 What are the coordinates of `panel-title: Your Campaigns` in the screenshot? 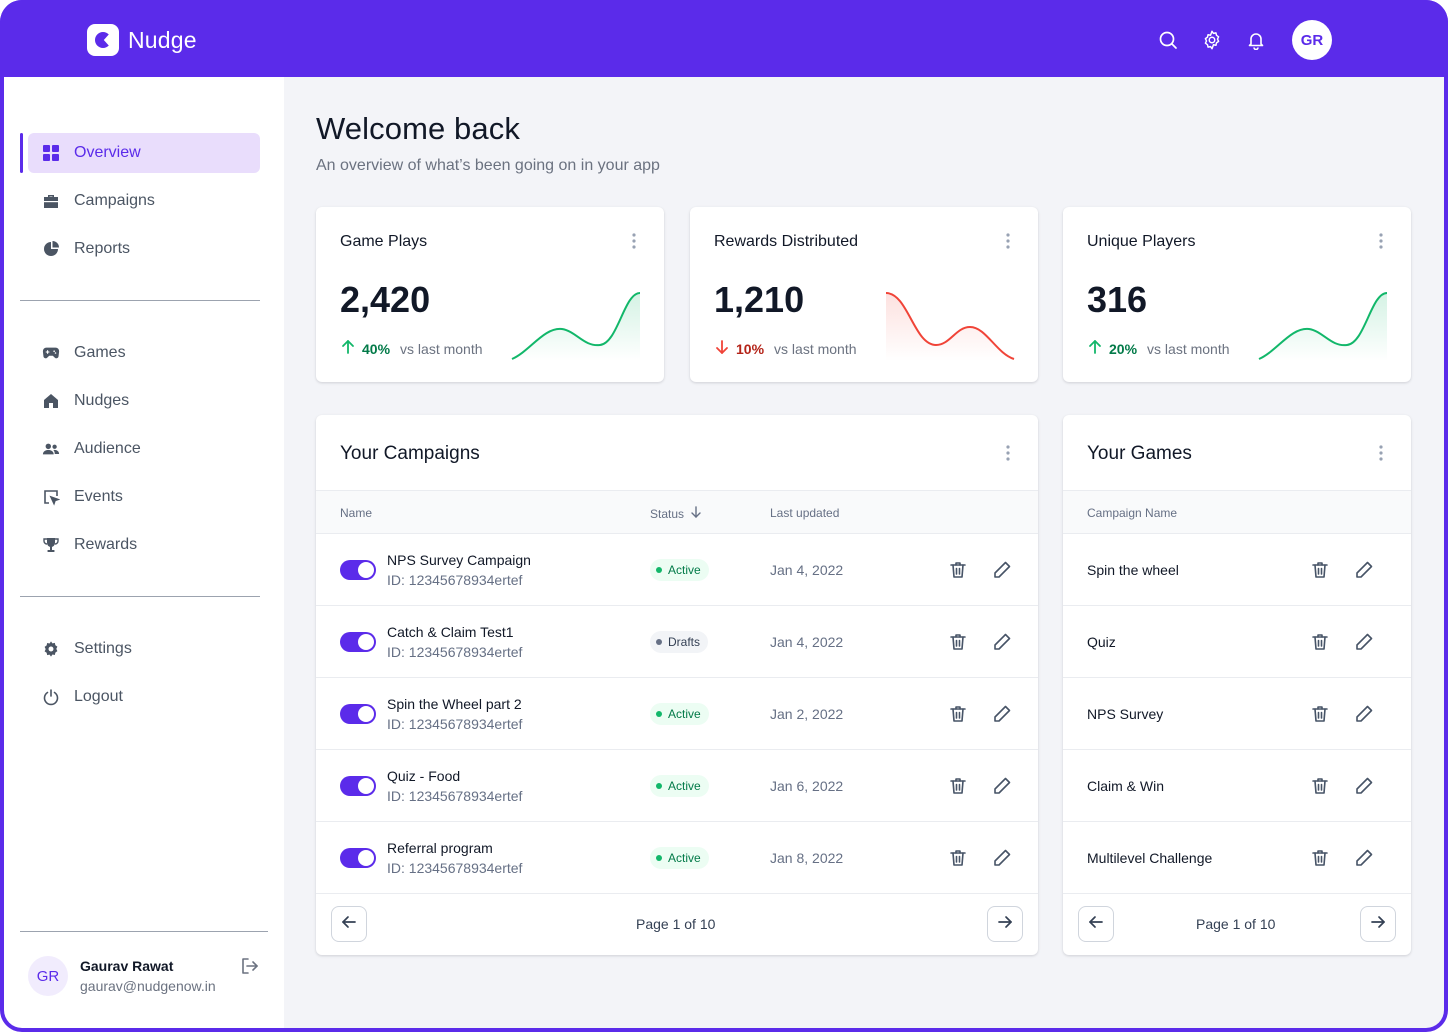 It's located at (410, 453).